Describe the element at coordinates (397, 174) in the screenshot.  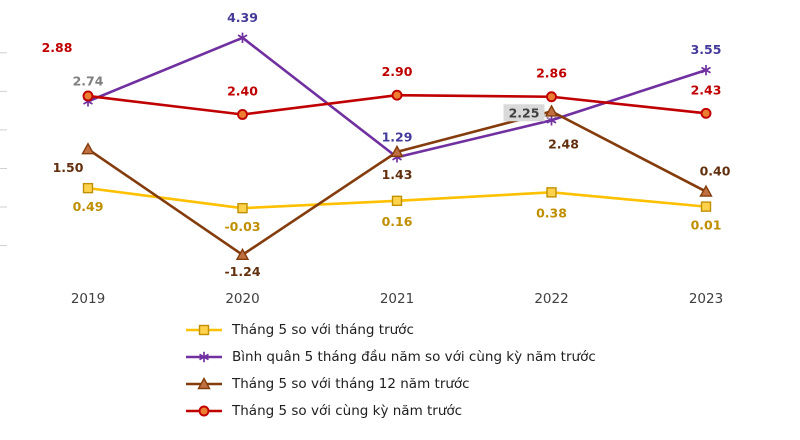
I see `svg-text: 1.43` at that location.